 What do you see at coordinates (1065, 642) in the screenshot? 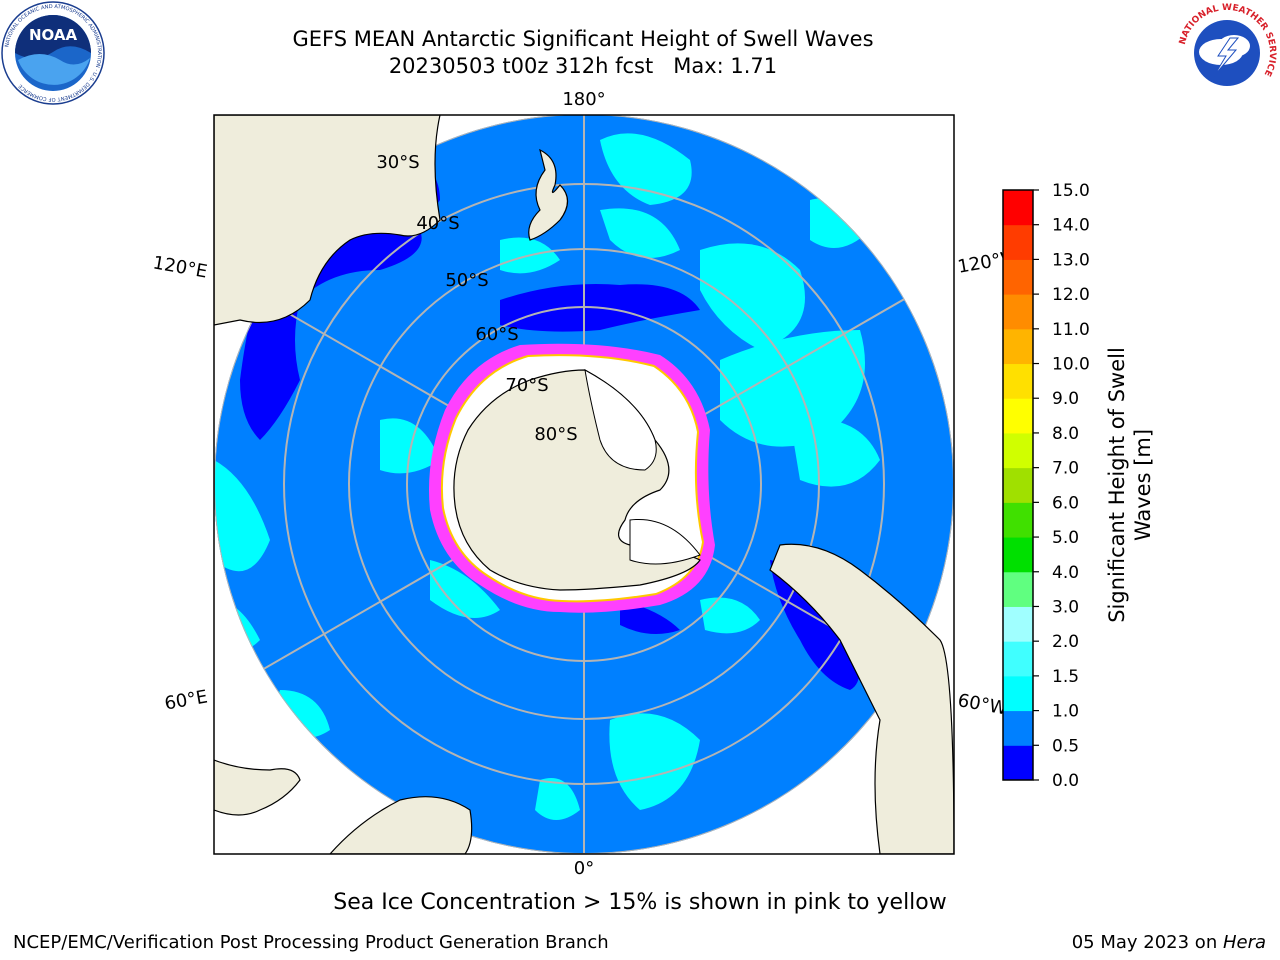
I see `colorbar-tick-label: 2.0` at bounding box center [1065, 642].